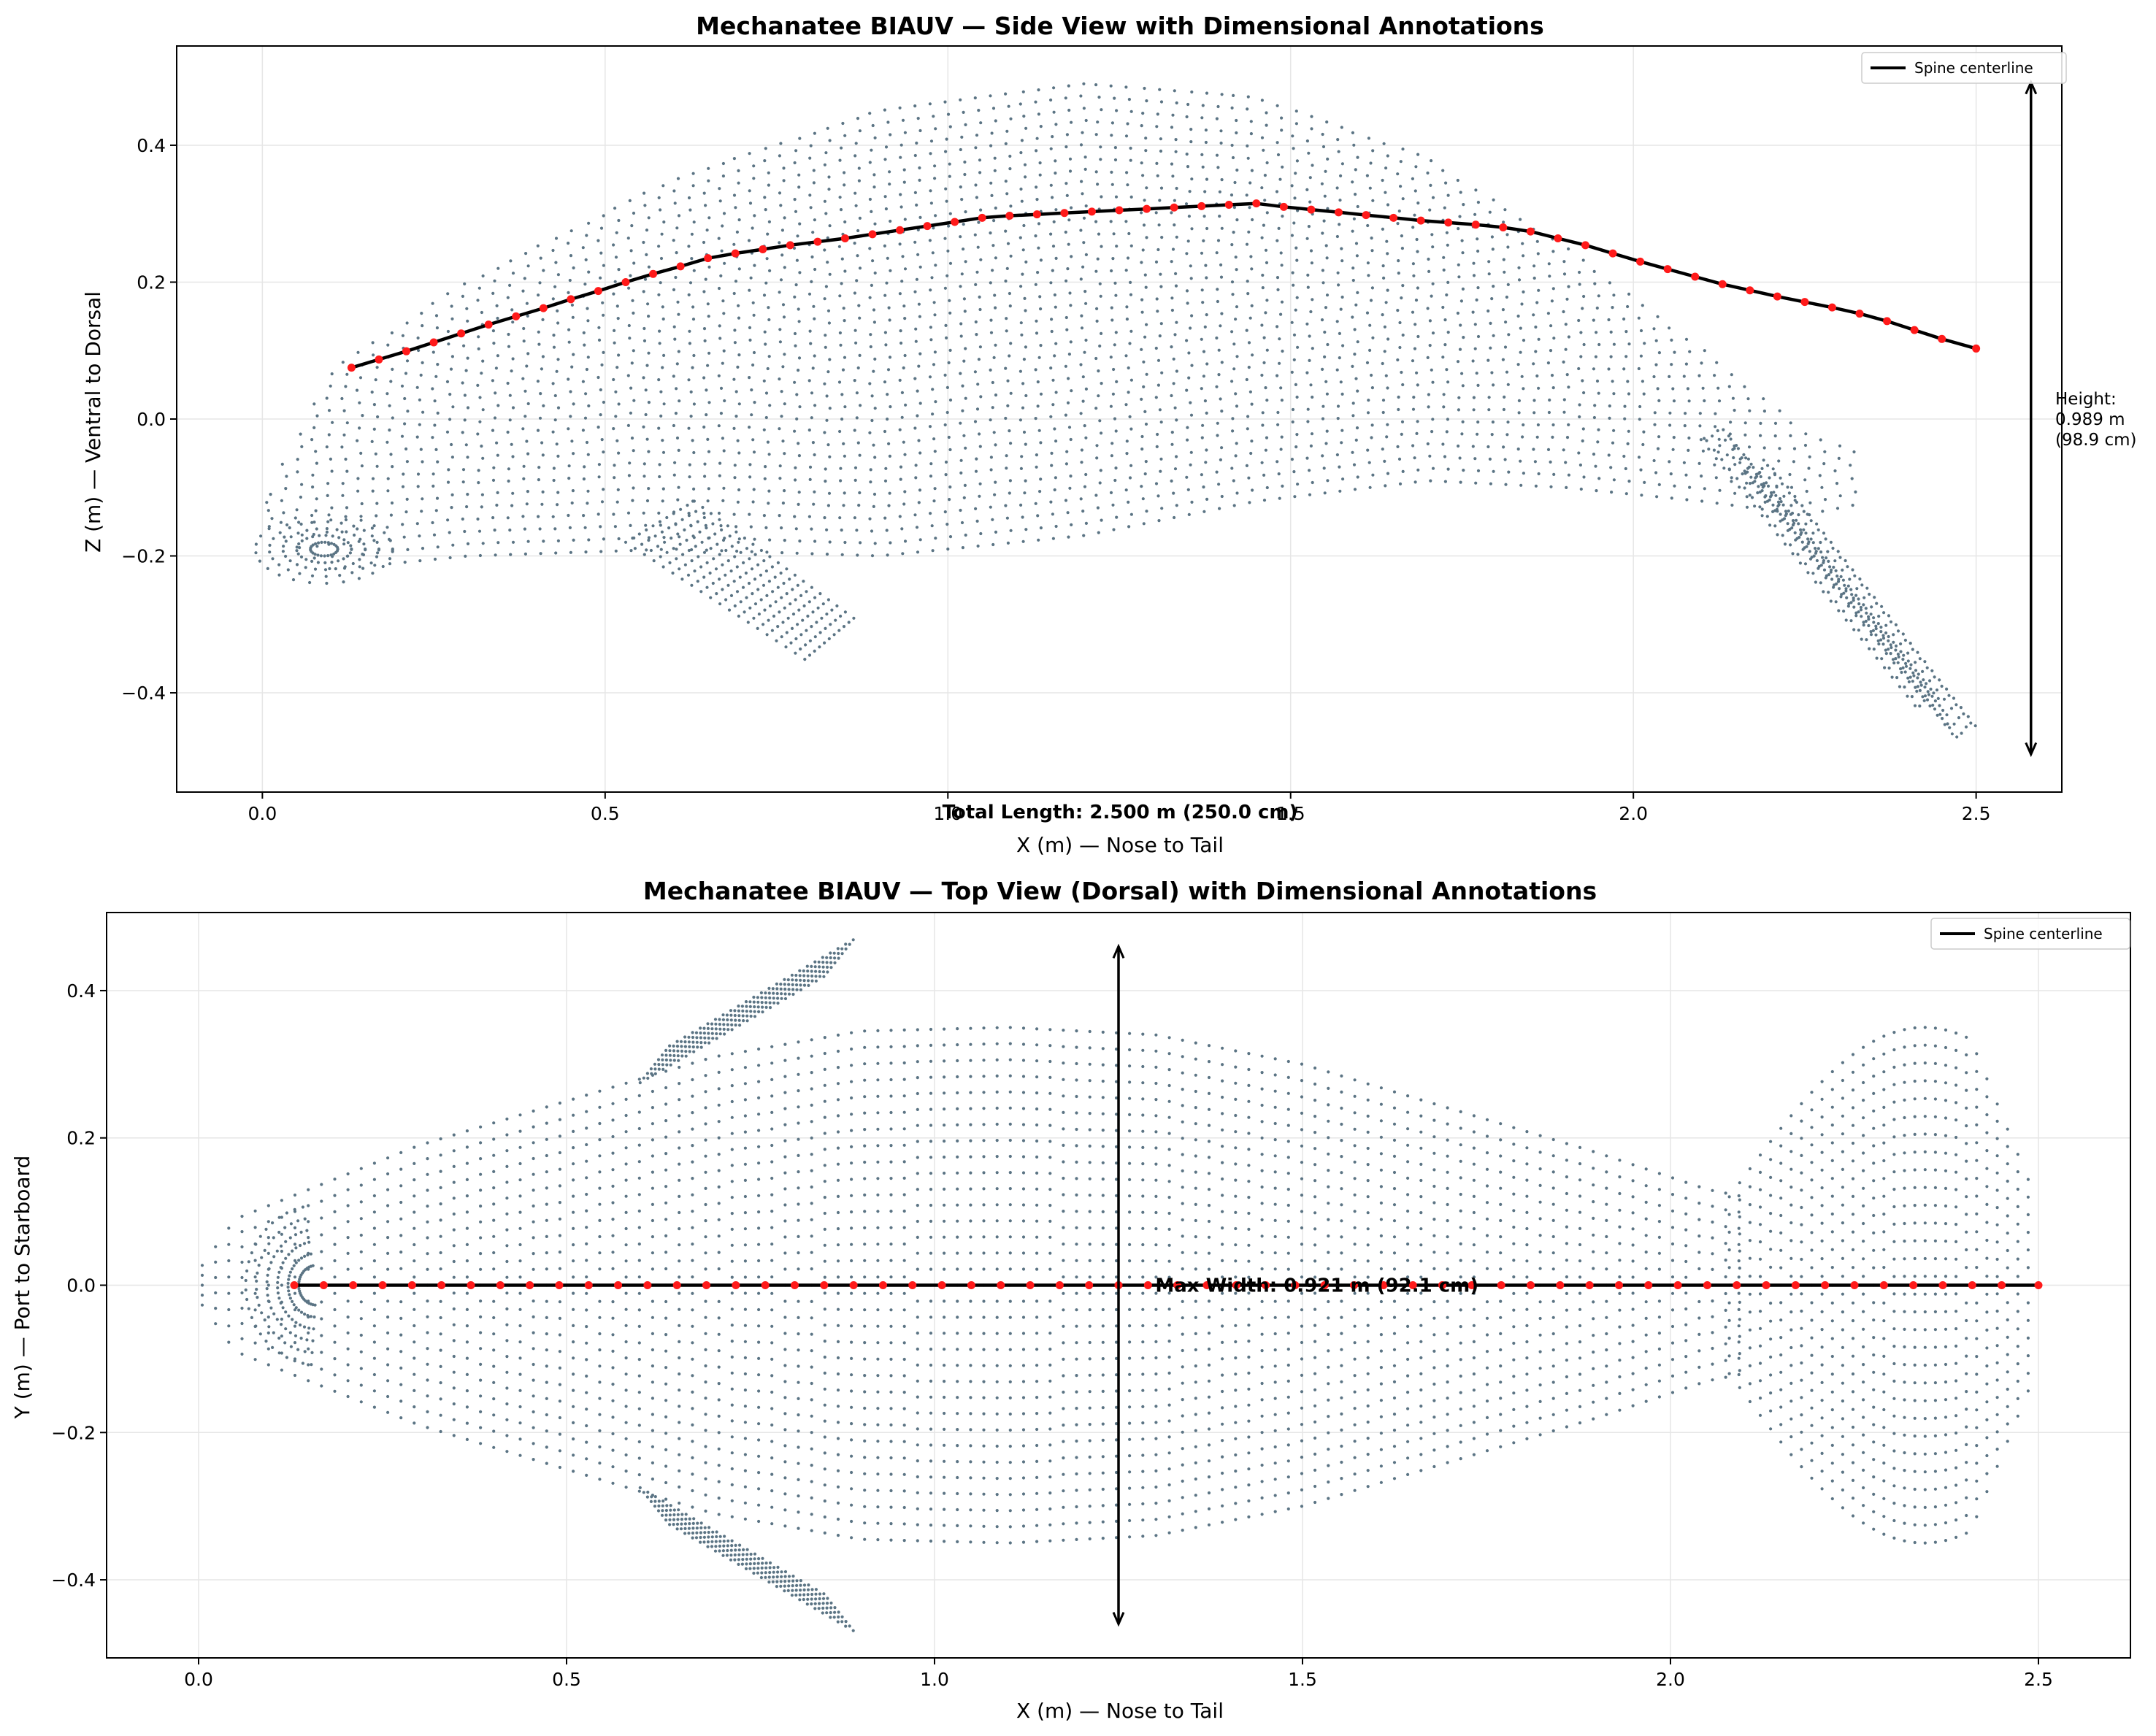  I want to click on x-tick-label: 2.0, so click(1633, 813).